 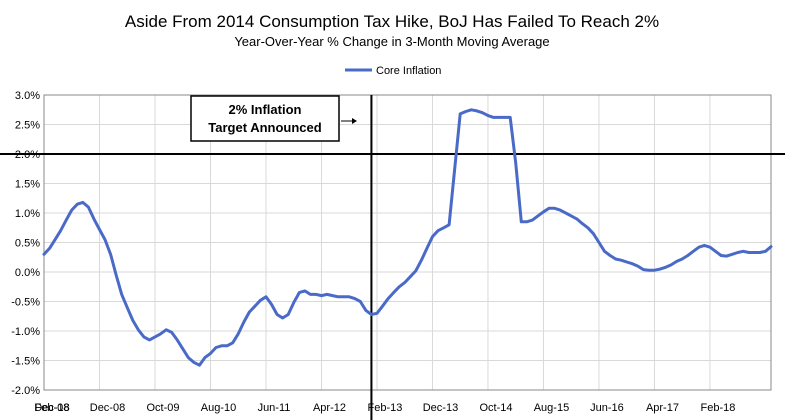 I want to click on x-tick-label: Feb-08, so click(x=52, y=408).